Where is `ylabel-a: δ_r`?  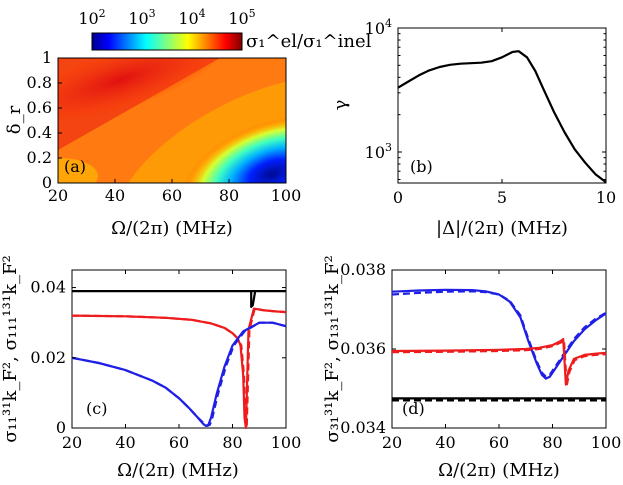
ylabel-a: δ_r is located at coordinates (14, 119).